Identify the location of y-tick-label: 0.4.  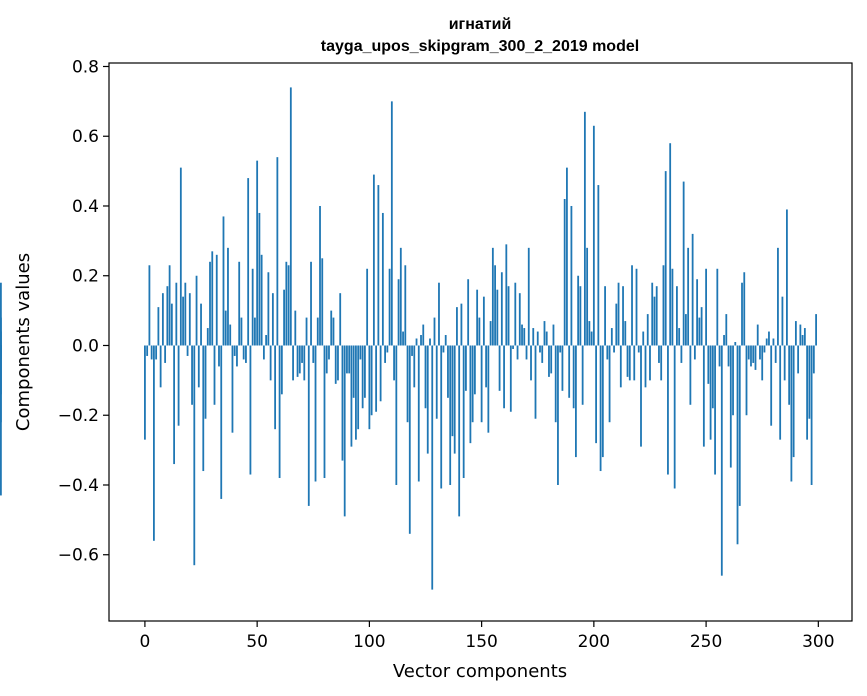
(85, 207).